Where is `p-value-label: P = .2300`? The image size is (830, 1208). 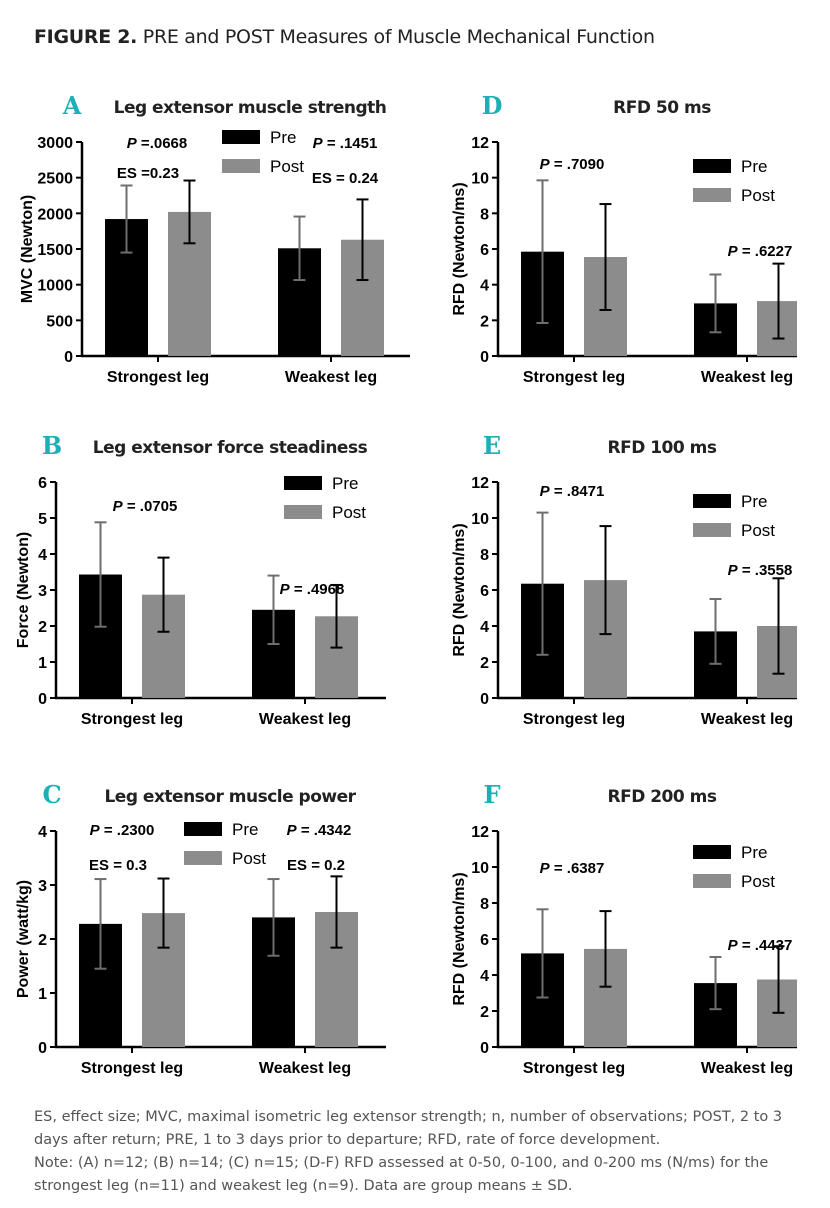
p-value-label: P = .2300 is located at coordinates (122, 830).